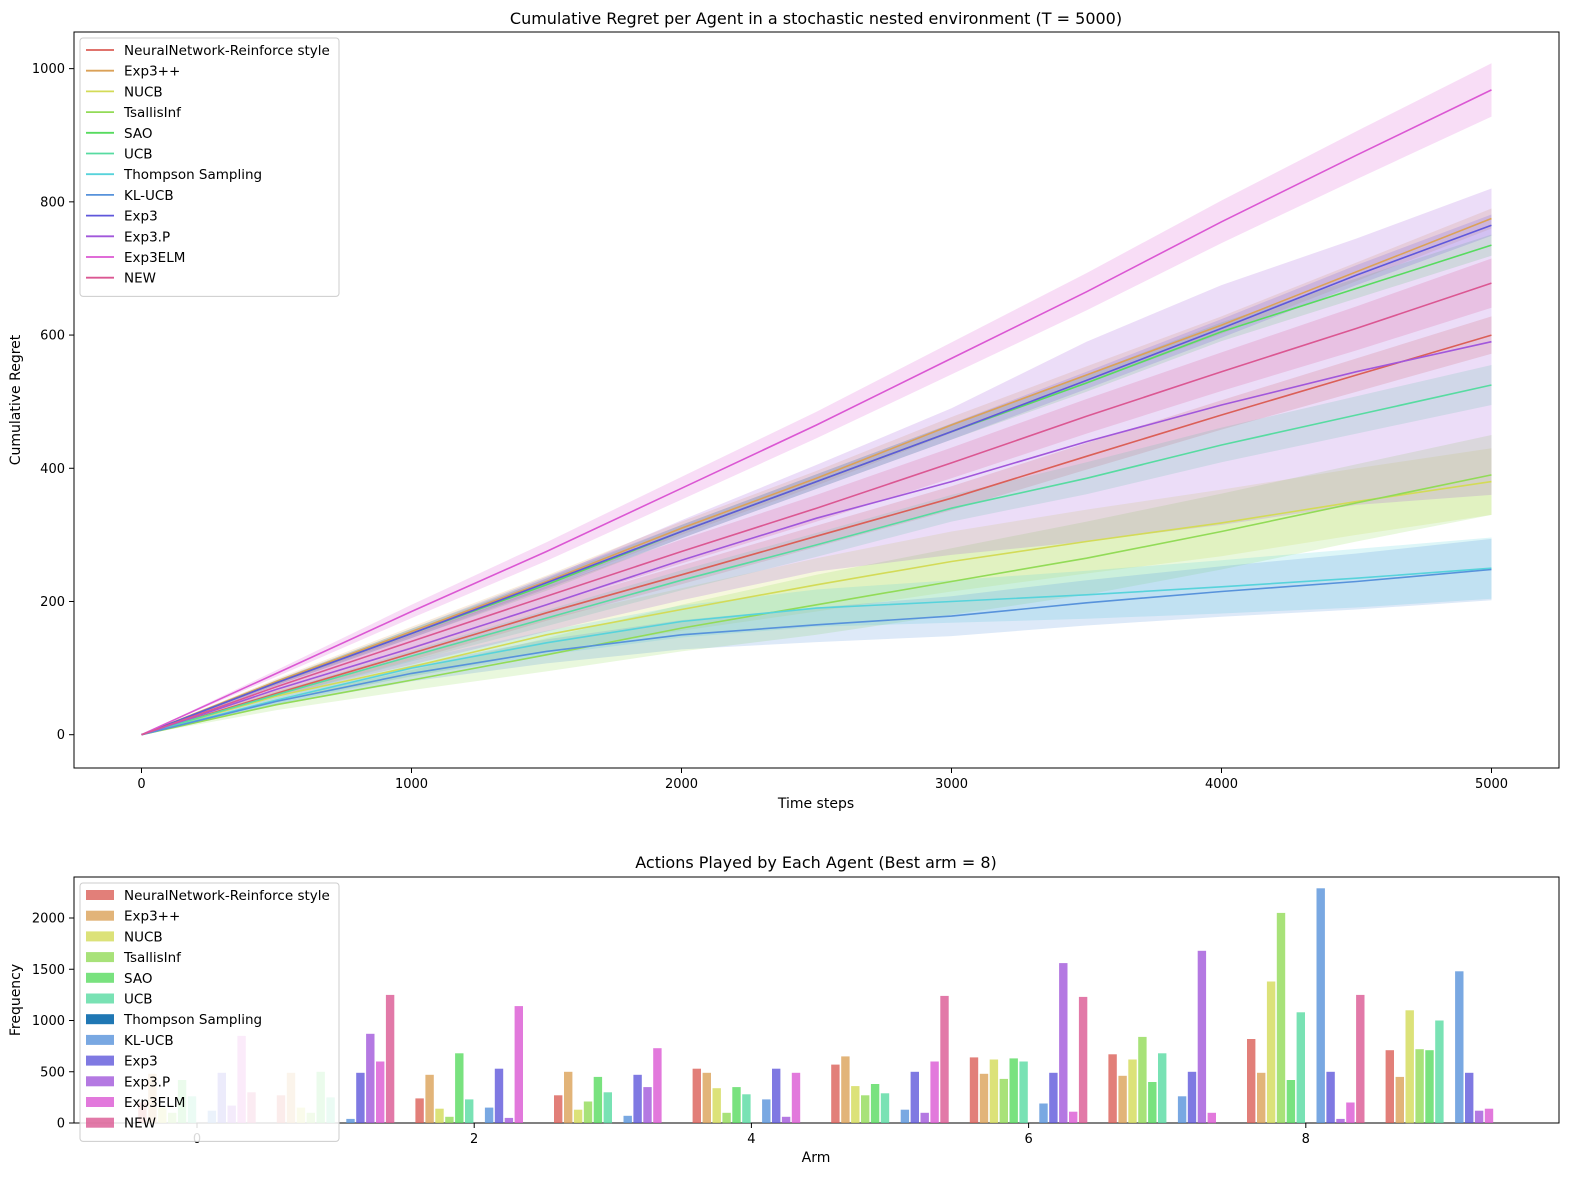  I want to click on y-tick-label: 1000, so click(48, 69).